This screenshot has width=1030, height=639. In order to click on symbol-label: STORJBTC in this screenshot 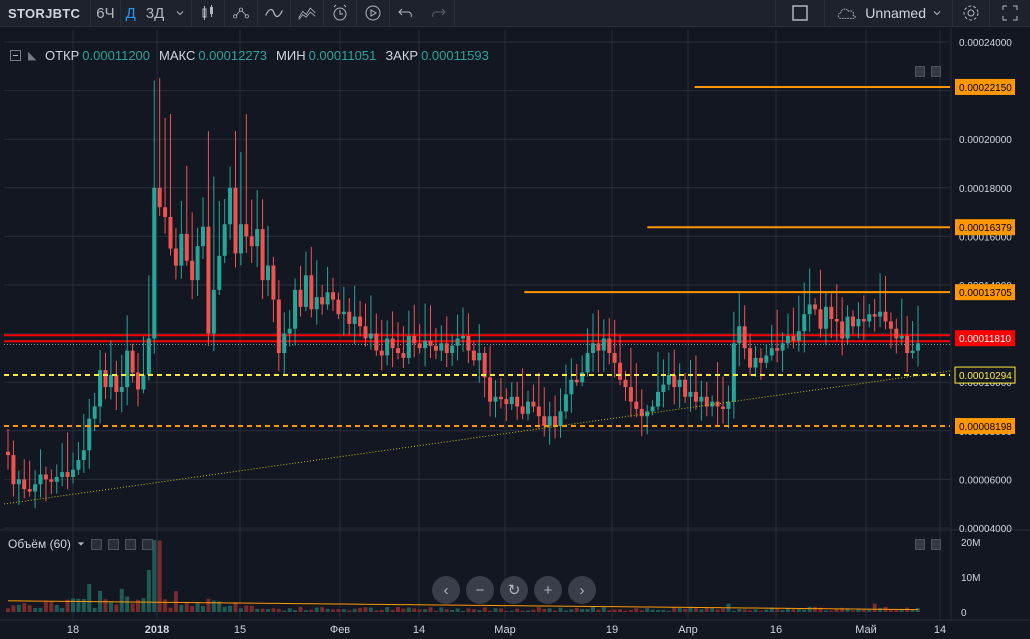, I will do `click(44, 13)`.